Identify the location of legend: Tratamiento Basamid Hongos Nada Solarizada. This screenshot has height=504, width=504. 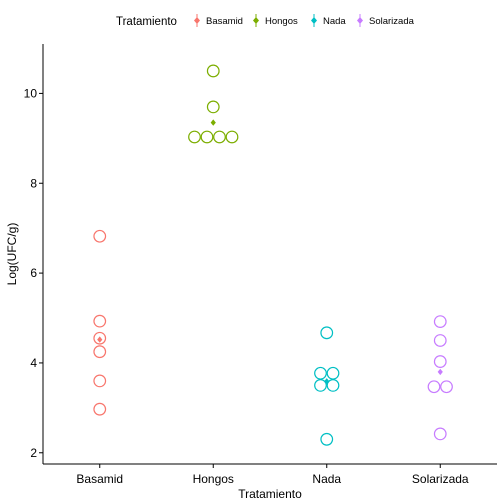
(265, 21).